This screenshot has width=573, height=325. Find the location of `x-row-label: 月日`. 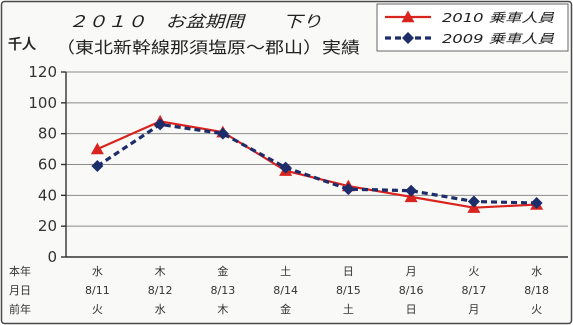

x-row-label: 月日 is located at coordinates (20, 290).